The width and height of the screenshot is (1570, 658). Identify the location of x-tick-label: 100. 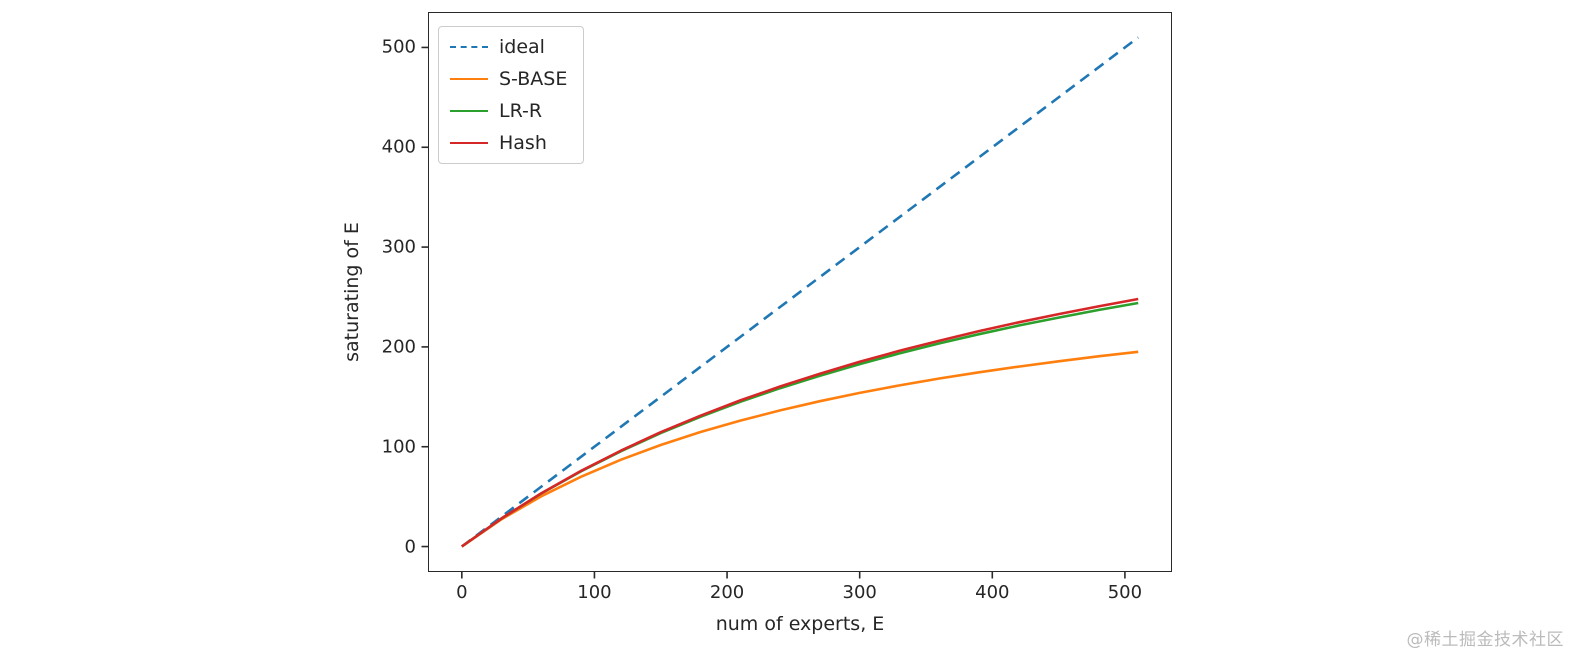
(594, 592).